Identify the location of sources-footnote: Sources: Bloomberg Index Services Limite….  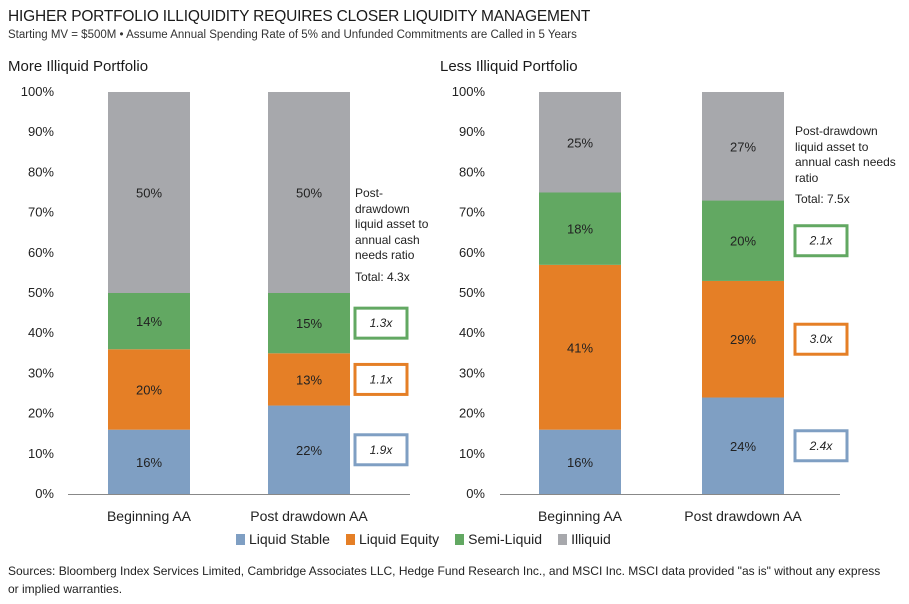
(444, 580).